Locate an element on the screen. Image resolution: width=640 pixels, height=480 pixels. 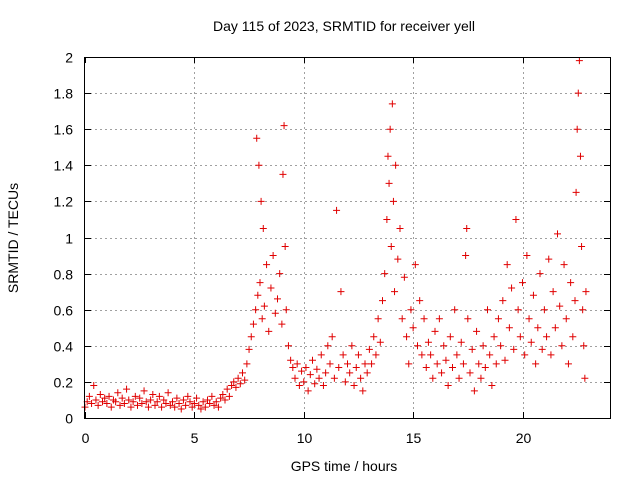
y-tick-label: 1 is located at coordinates (69, 239).